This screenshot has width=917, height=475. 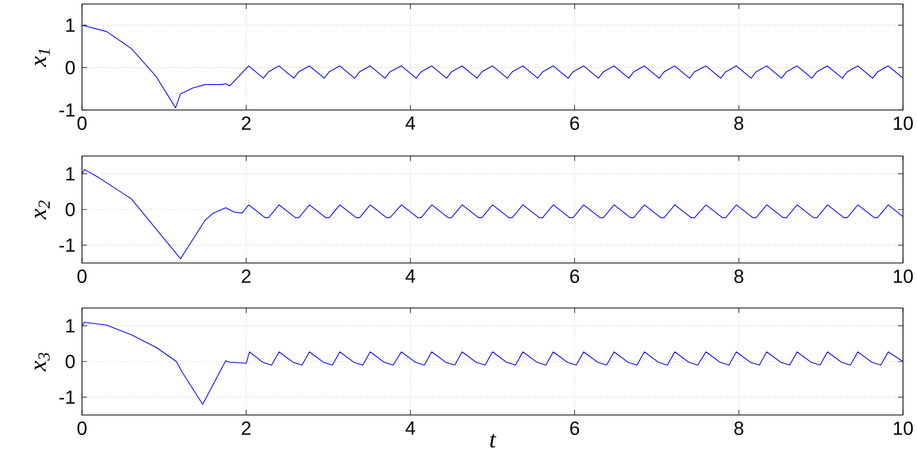 What do you see at coordinates (42, 362) in the screenshot?
I see `y-axis-title: x$_{3}$` at bounding box center [42, 362].